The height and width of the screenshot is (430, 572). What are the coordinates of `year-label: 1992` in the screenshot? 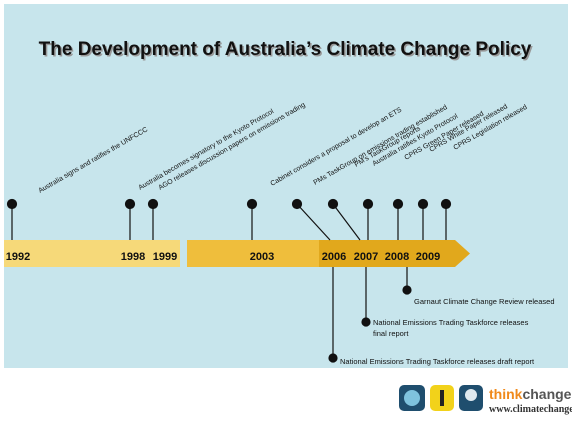 It's located at (18, 257).